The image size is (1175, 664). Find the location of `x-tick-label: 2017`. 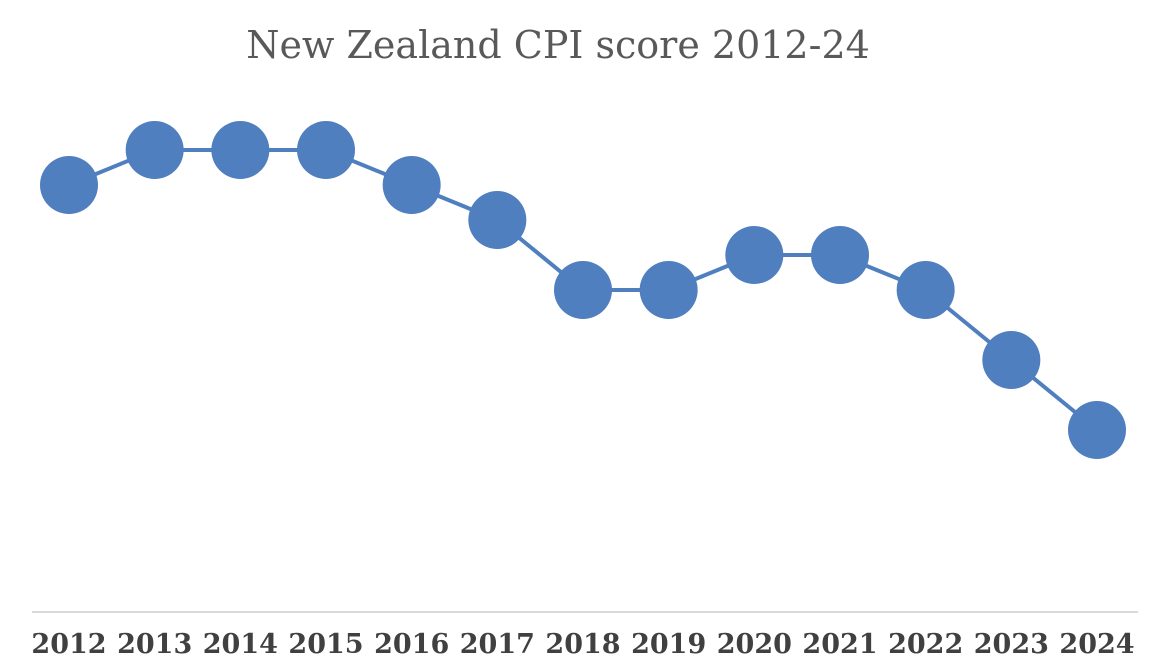

x-tick-label: 2017 is located at coordinates (497, 644).